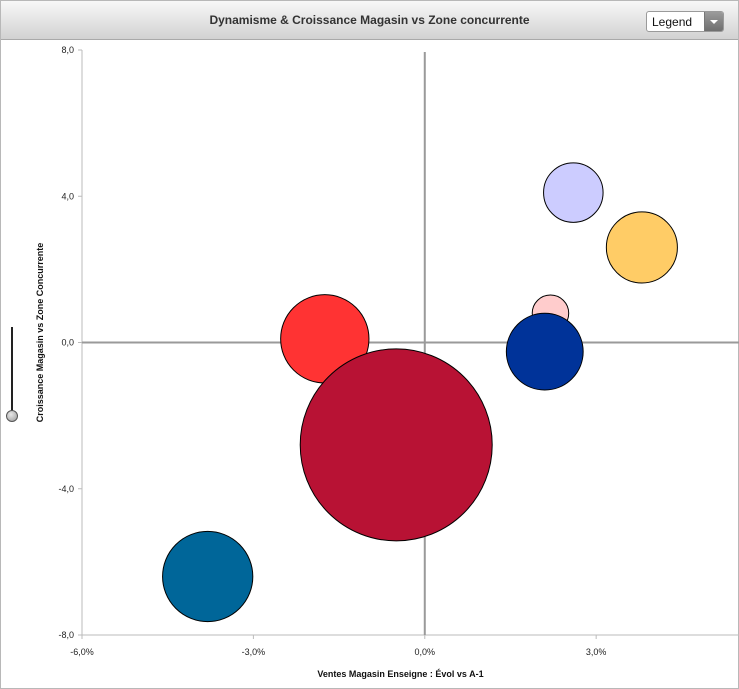  I want to click on zoom-slider-handle, so click(12, 416).